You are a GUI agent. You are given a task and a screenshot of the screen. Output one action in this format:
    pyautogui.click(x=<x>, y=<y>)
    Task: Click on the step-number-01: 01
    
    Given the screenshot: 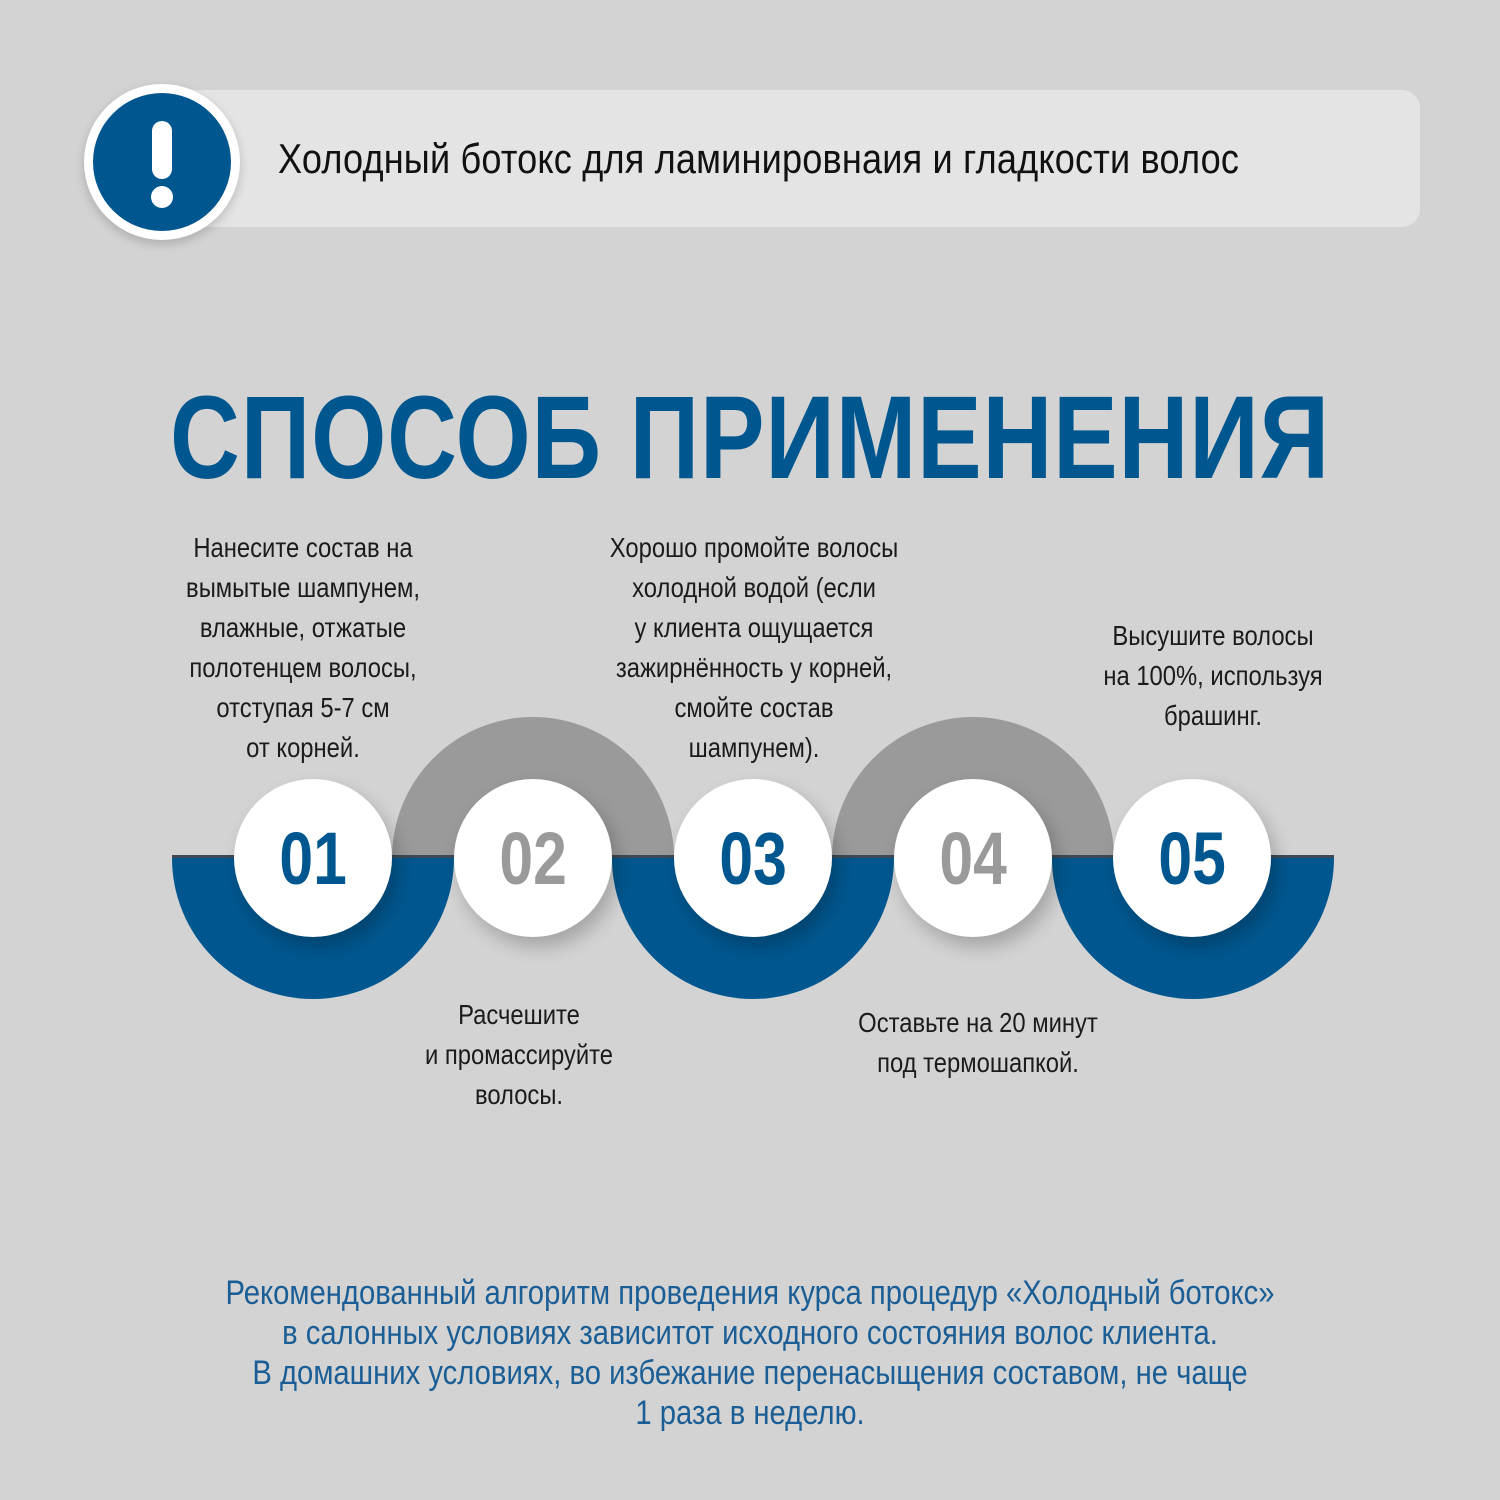 What is the action you would take?
    pyautogui.click(x=313, y=858)
    